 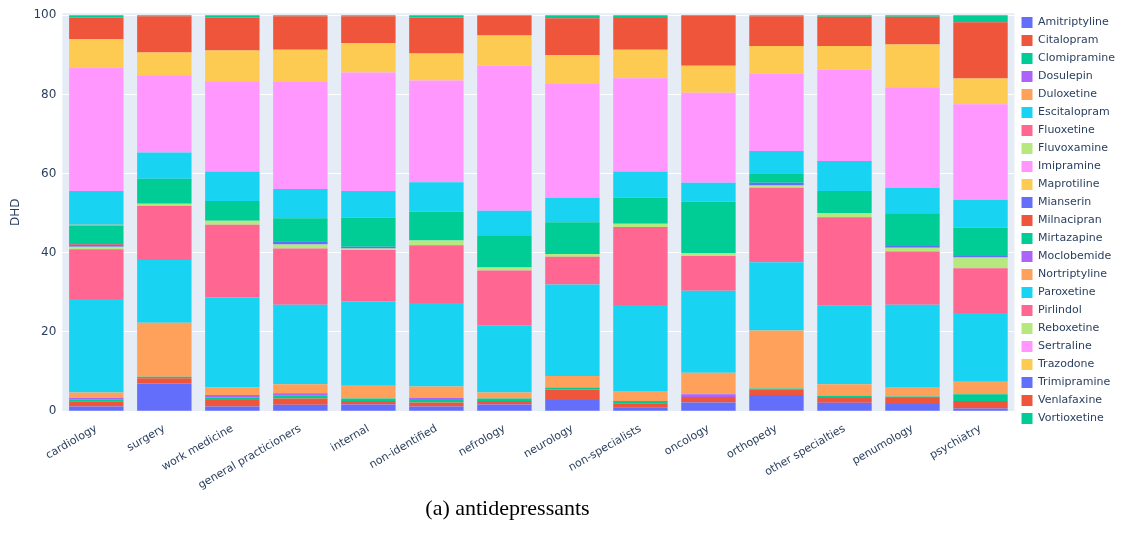 I want to click on legend-label: Milnacipran, so click(x=1070, y=220).